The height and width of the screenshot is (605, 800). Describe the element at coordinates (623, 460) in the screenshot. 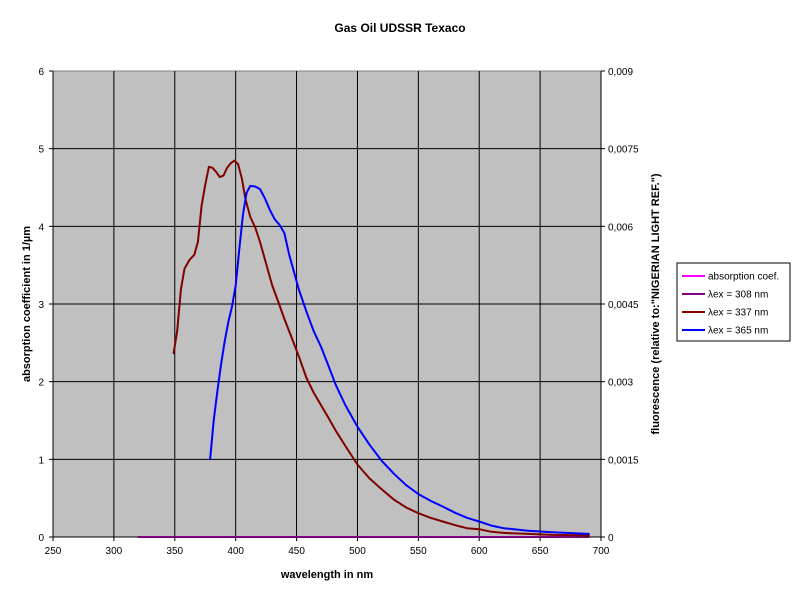

I see `y2-tick-label: 0,0015` at that location.